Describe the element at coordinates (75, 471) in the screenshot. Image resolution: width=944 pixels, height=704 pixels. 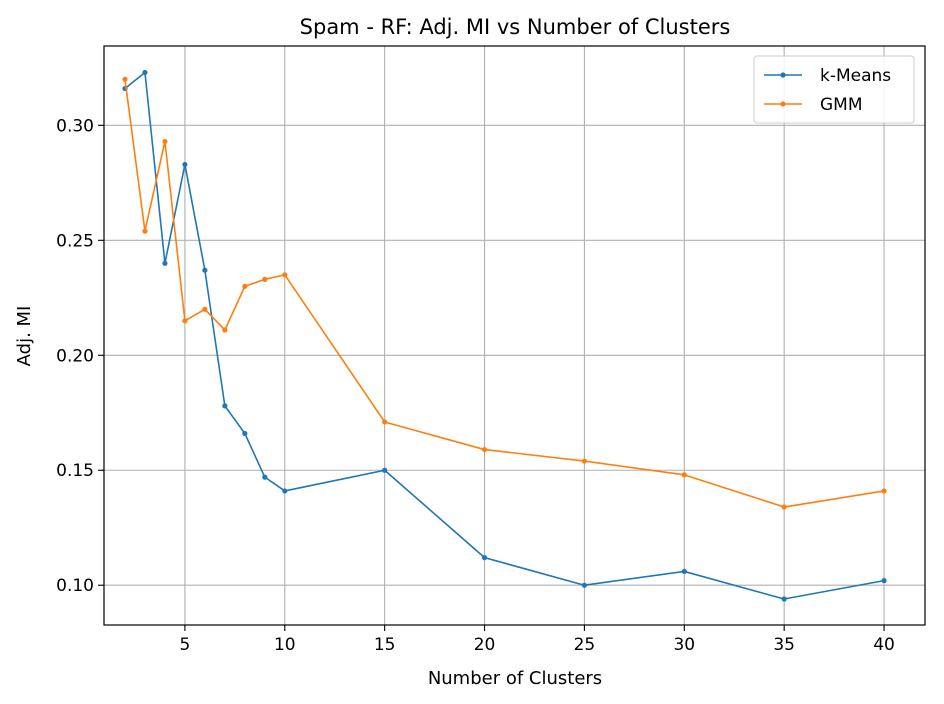
I see `y-tick-label: 0.15` at that location.